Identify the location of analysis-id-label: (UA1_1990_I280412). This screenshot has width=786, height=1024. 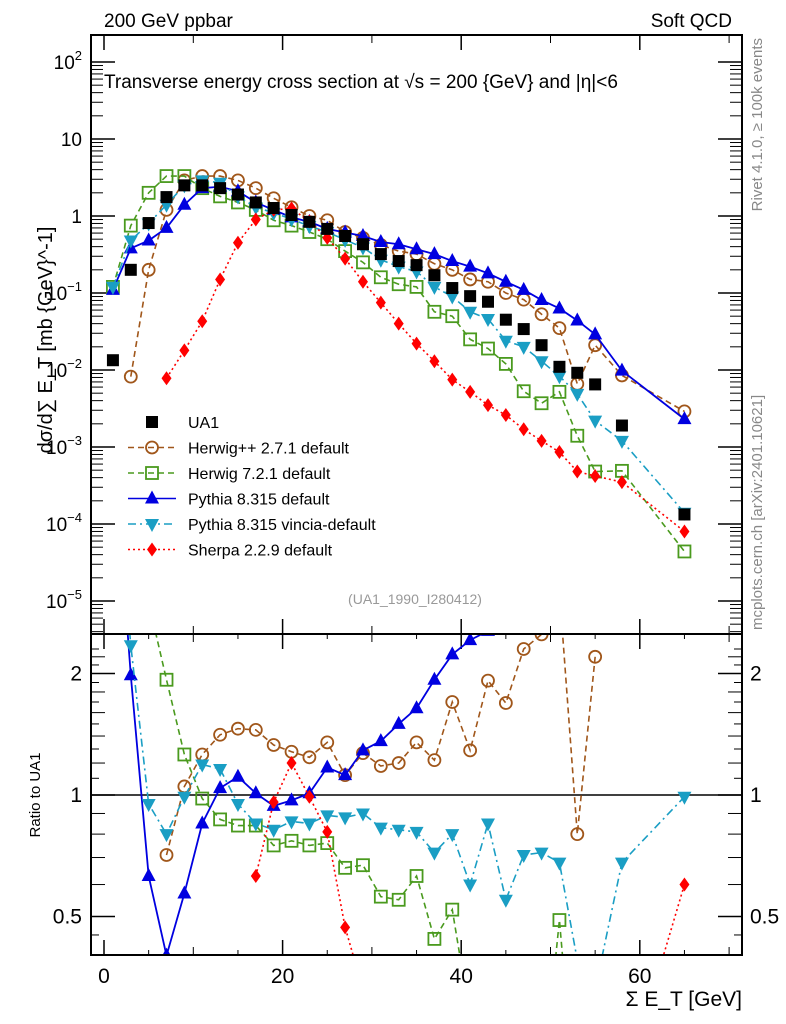
(415, 599).